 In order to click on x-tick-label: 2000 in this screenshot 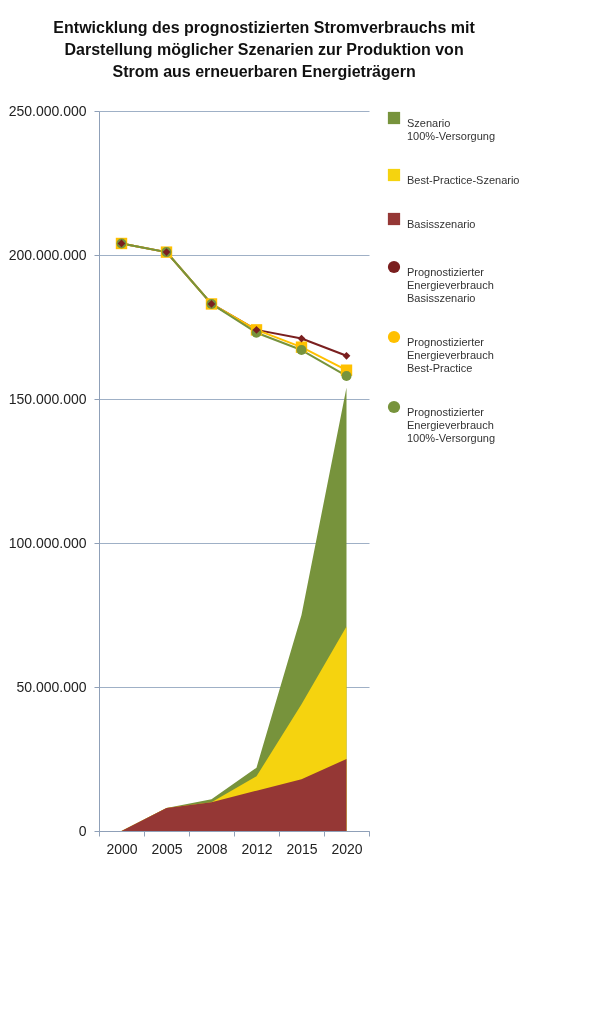, I will do `click(122, 848)`.